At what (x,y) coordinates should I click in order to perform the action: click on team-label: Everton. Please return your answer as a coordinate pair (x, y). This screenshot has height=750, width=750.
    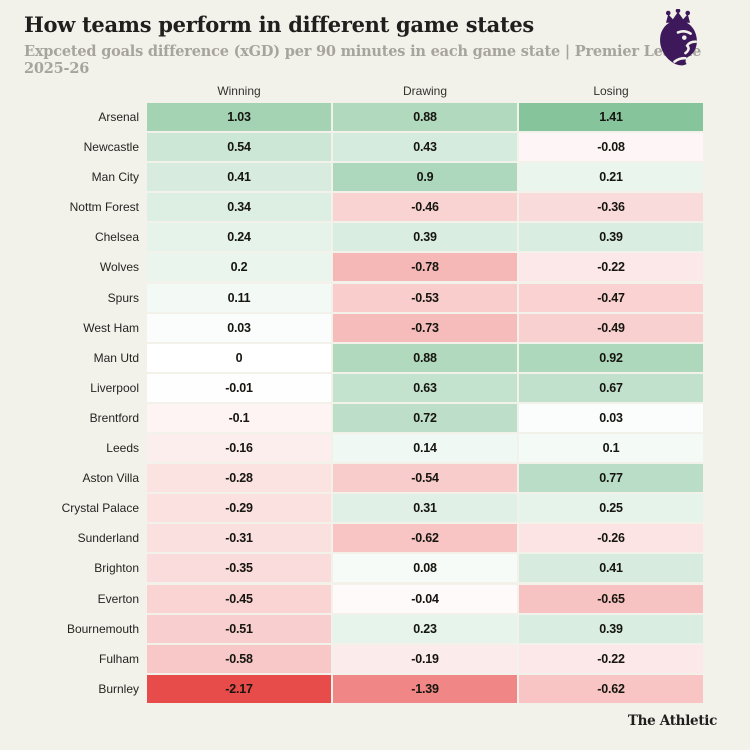
    Looking at the image, I should click on (118, 598).